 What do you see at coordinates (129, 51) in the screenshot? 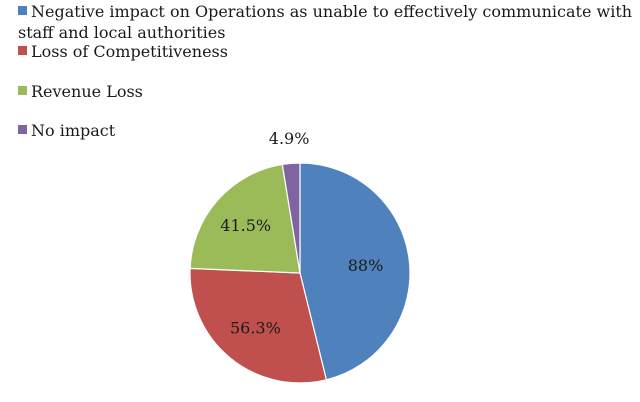
I see `legend-label: Loss of Competitiveness` at bounding box center [129, 51].